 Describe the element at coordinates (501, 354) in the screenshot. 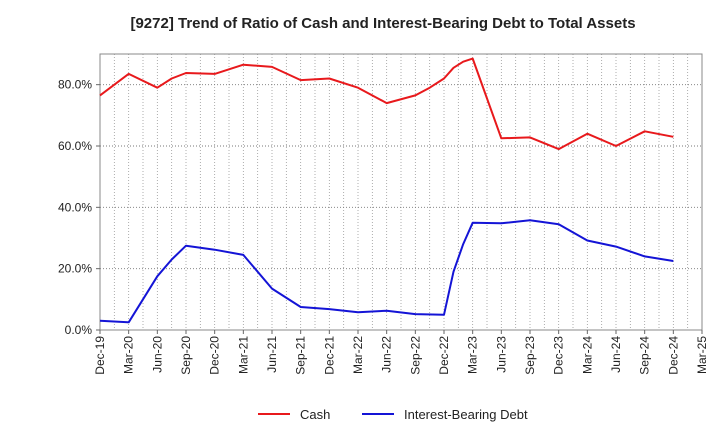

I see `x-tick-label: Jun-23` at that location.